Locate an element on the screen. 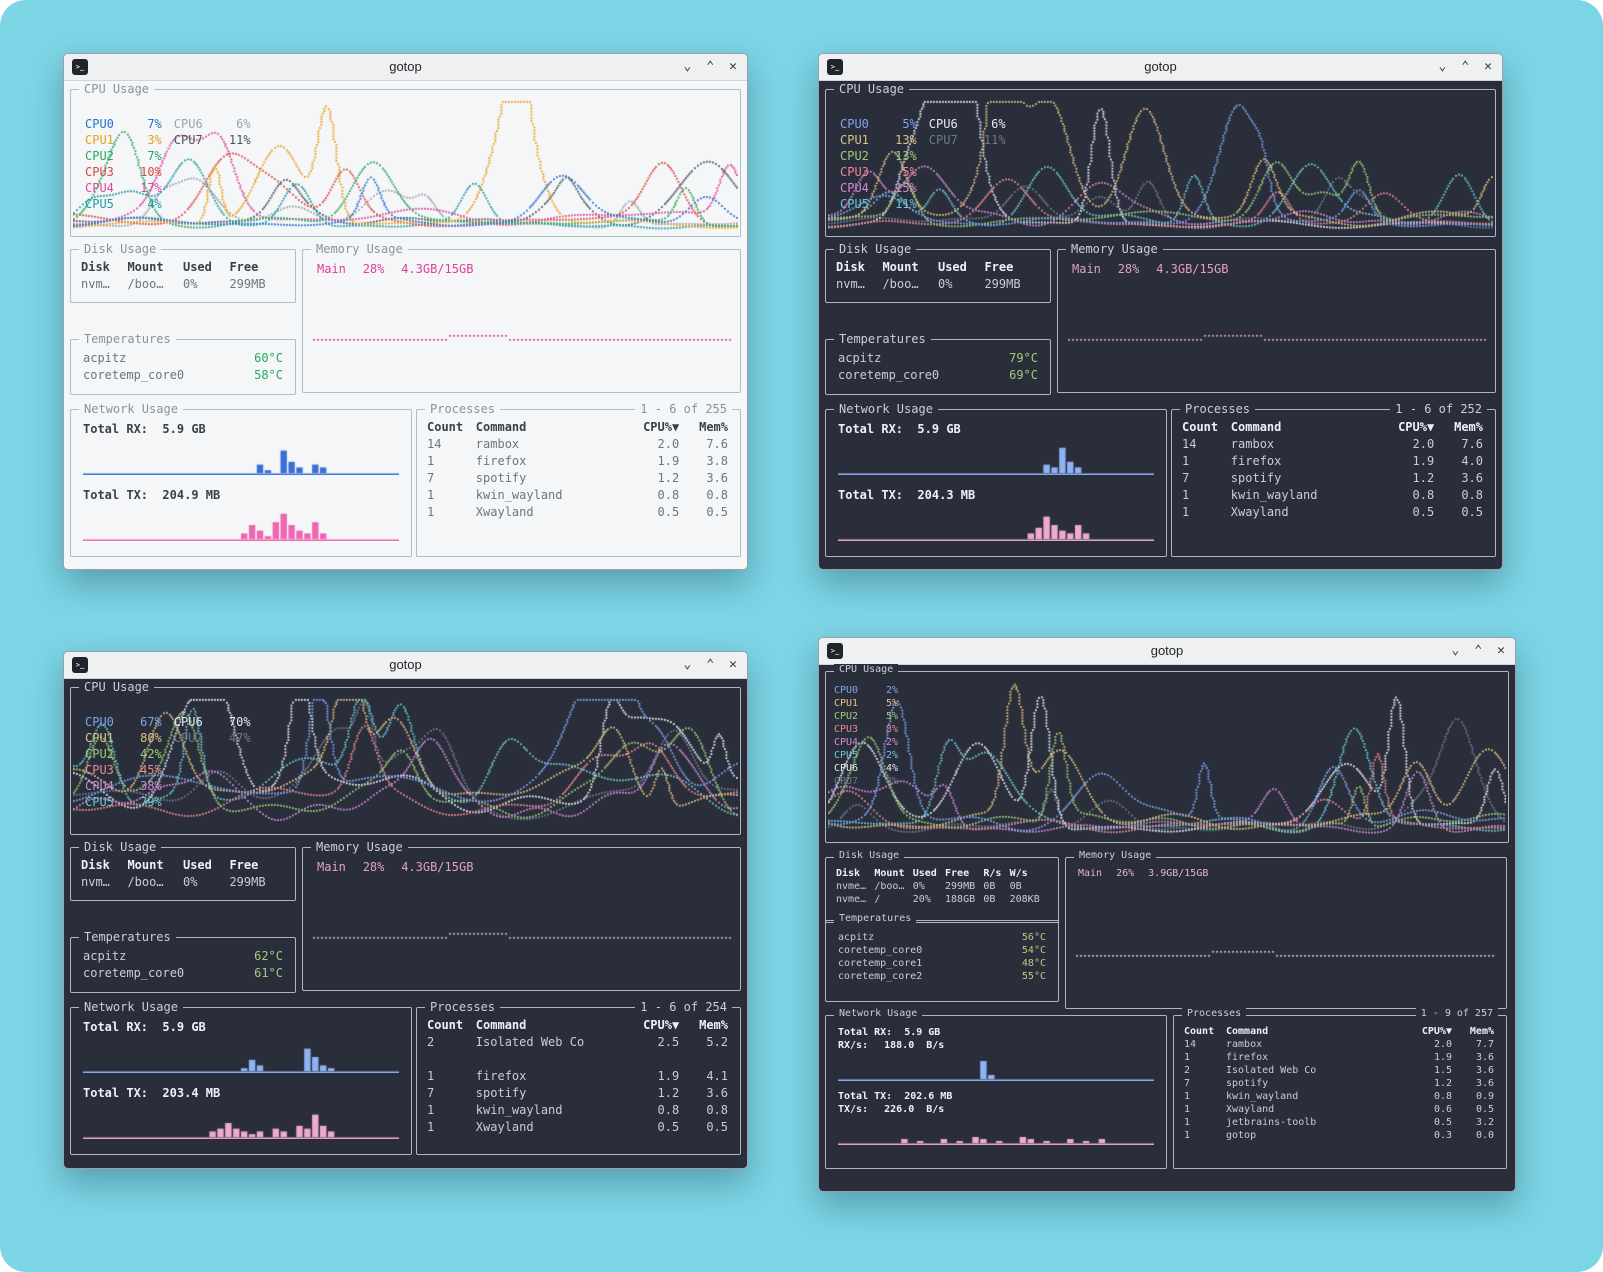 The image size is (1603, 1272). temperature-list: acpitz 60°C coretemp_core0 58°C is located at coordinates (183, 362).